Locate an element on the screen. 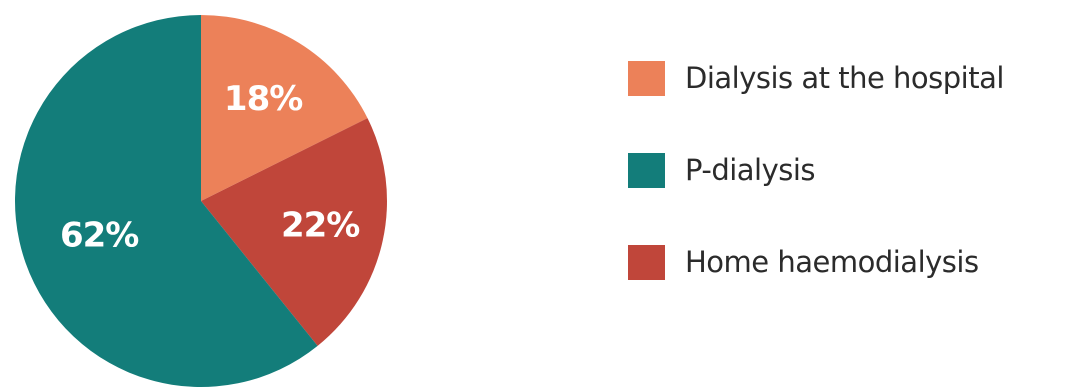  legend-label-p-dialysis: P-dialysis is located at coordinates (750, 170).